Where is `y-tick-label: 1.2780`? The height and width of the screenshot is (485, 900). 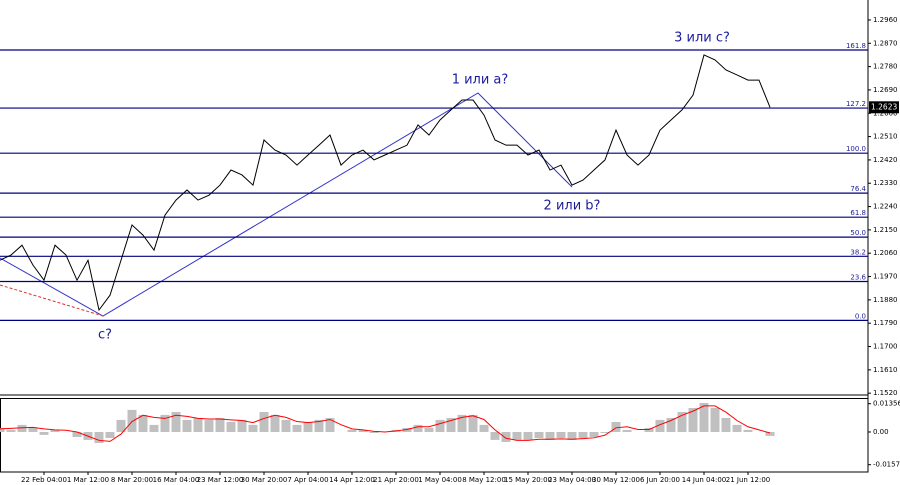 y-tick-label: 1.2780 is located at coordinates (885, 67).